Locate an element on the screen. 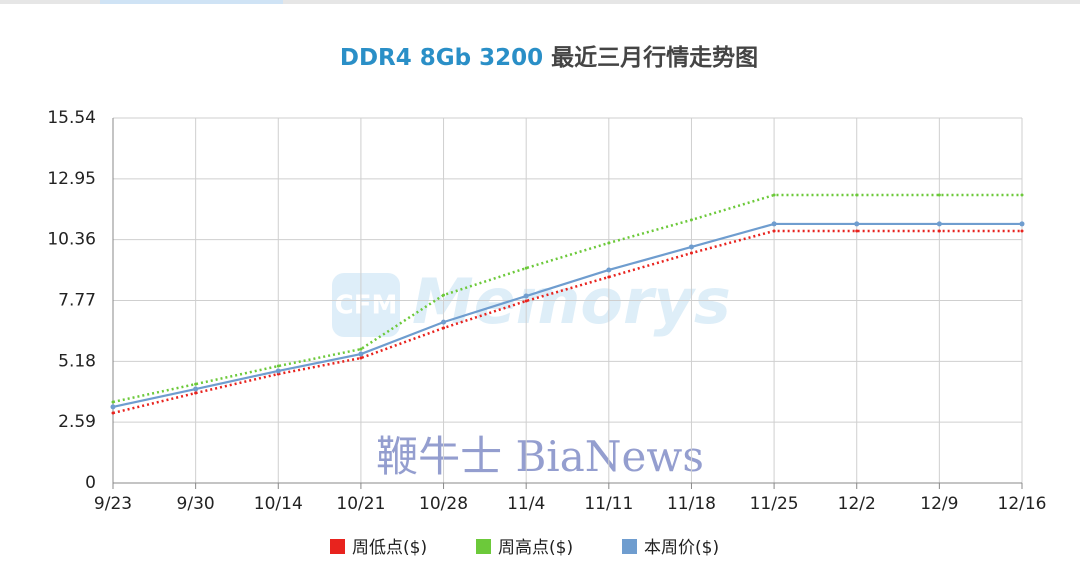 The width and height of the screenshot is (1080, 576). watermark: Memorys is located at coordinates (571, 301).